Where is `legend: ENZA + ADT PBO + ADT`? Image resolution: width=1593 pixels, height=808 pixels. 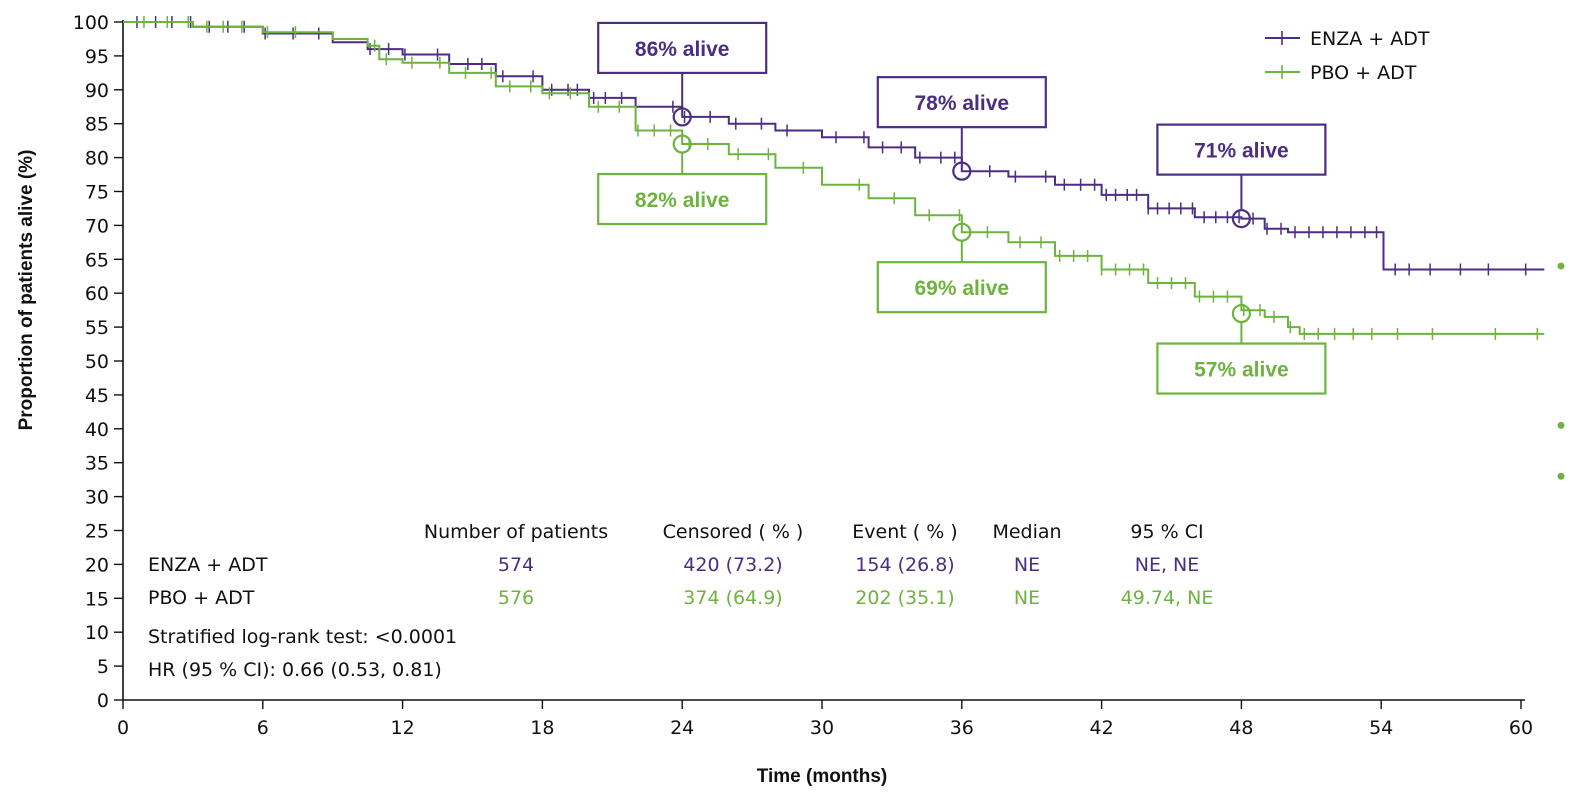 legend: ENZA + ADT PBO + ADT is located at coordinates (1347, 56).